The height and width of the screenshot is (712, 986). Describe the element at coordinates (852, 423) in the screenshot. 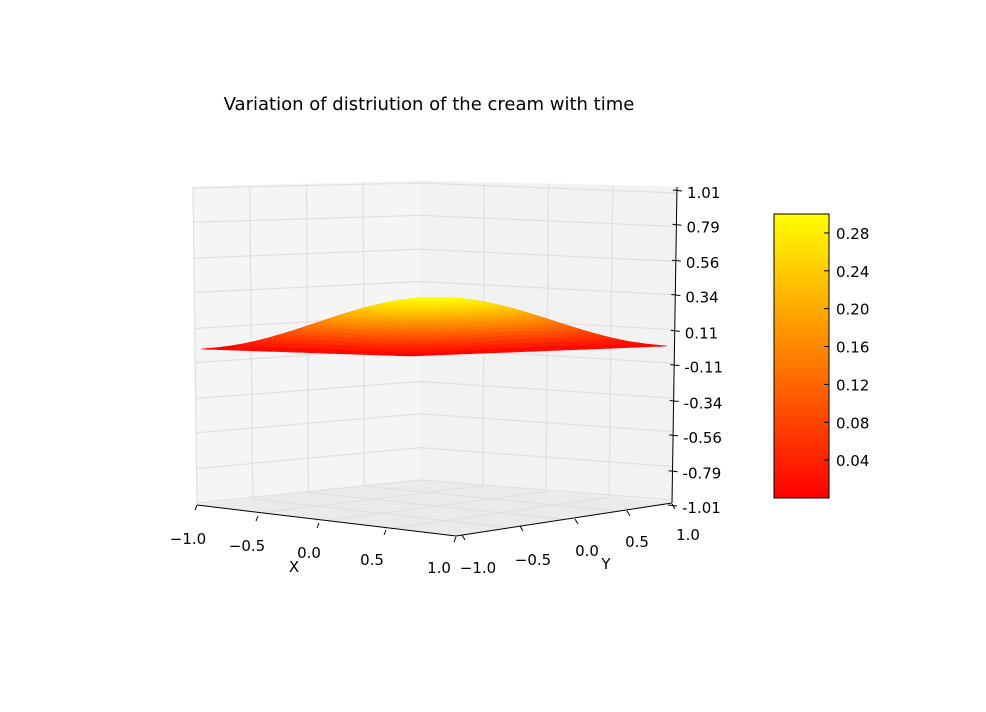

I see `colorbar-tick-label: 0.08` at that location.